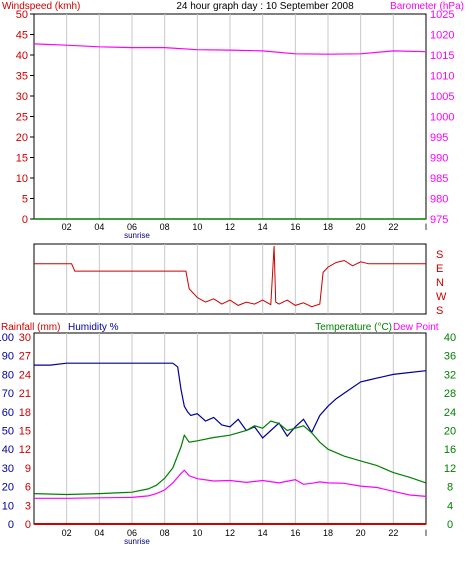  Describe the element at coordinates (442, 77) in the screenshot. I see `barometer-tick-1010: 1010` at that location.